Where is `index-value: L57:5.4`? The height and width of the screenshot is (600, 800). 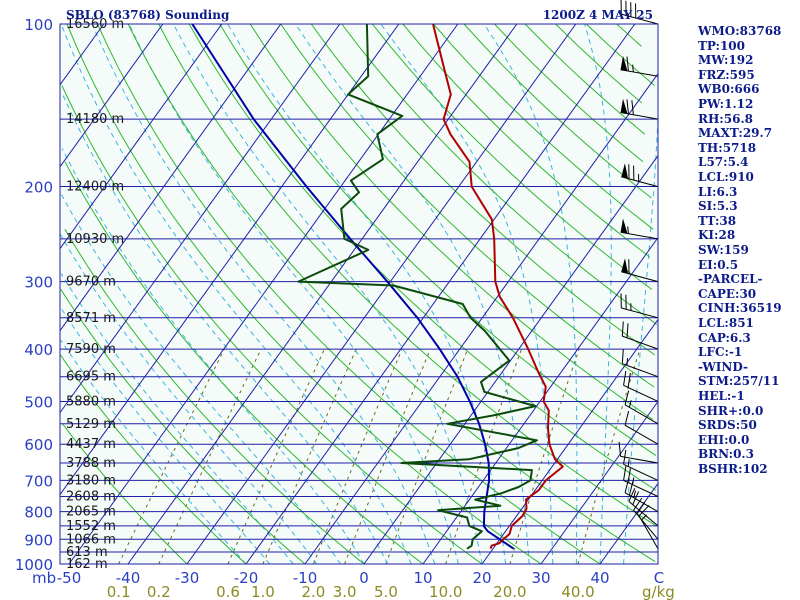
index-value: L57:5.4 is located at coordinates (723, 162).